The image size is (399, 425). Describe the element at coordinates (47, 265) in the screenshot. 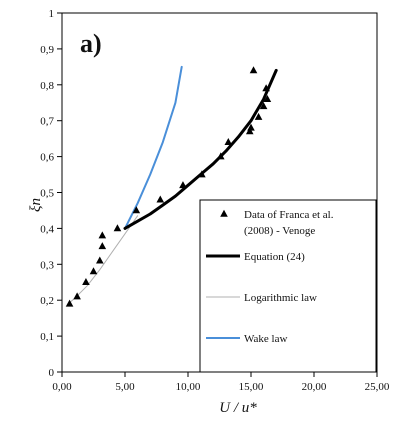

I see `y-tick-label: 0,3` at that location.